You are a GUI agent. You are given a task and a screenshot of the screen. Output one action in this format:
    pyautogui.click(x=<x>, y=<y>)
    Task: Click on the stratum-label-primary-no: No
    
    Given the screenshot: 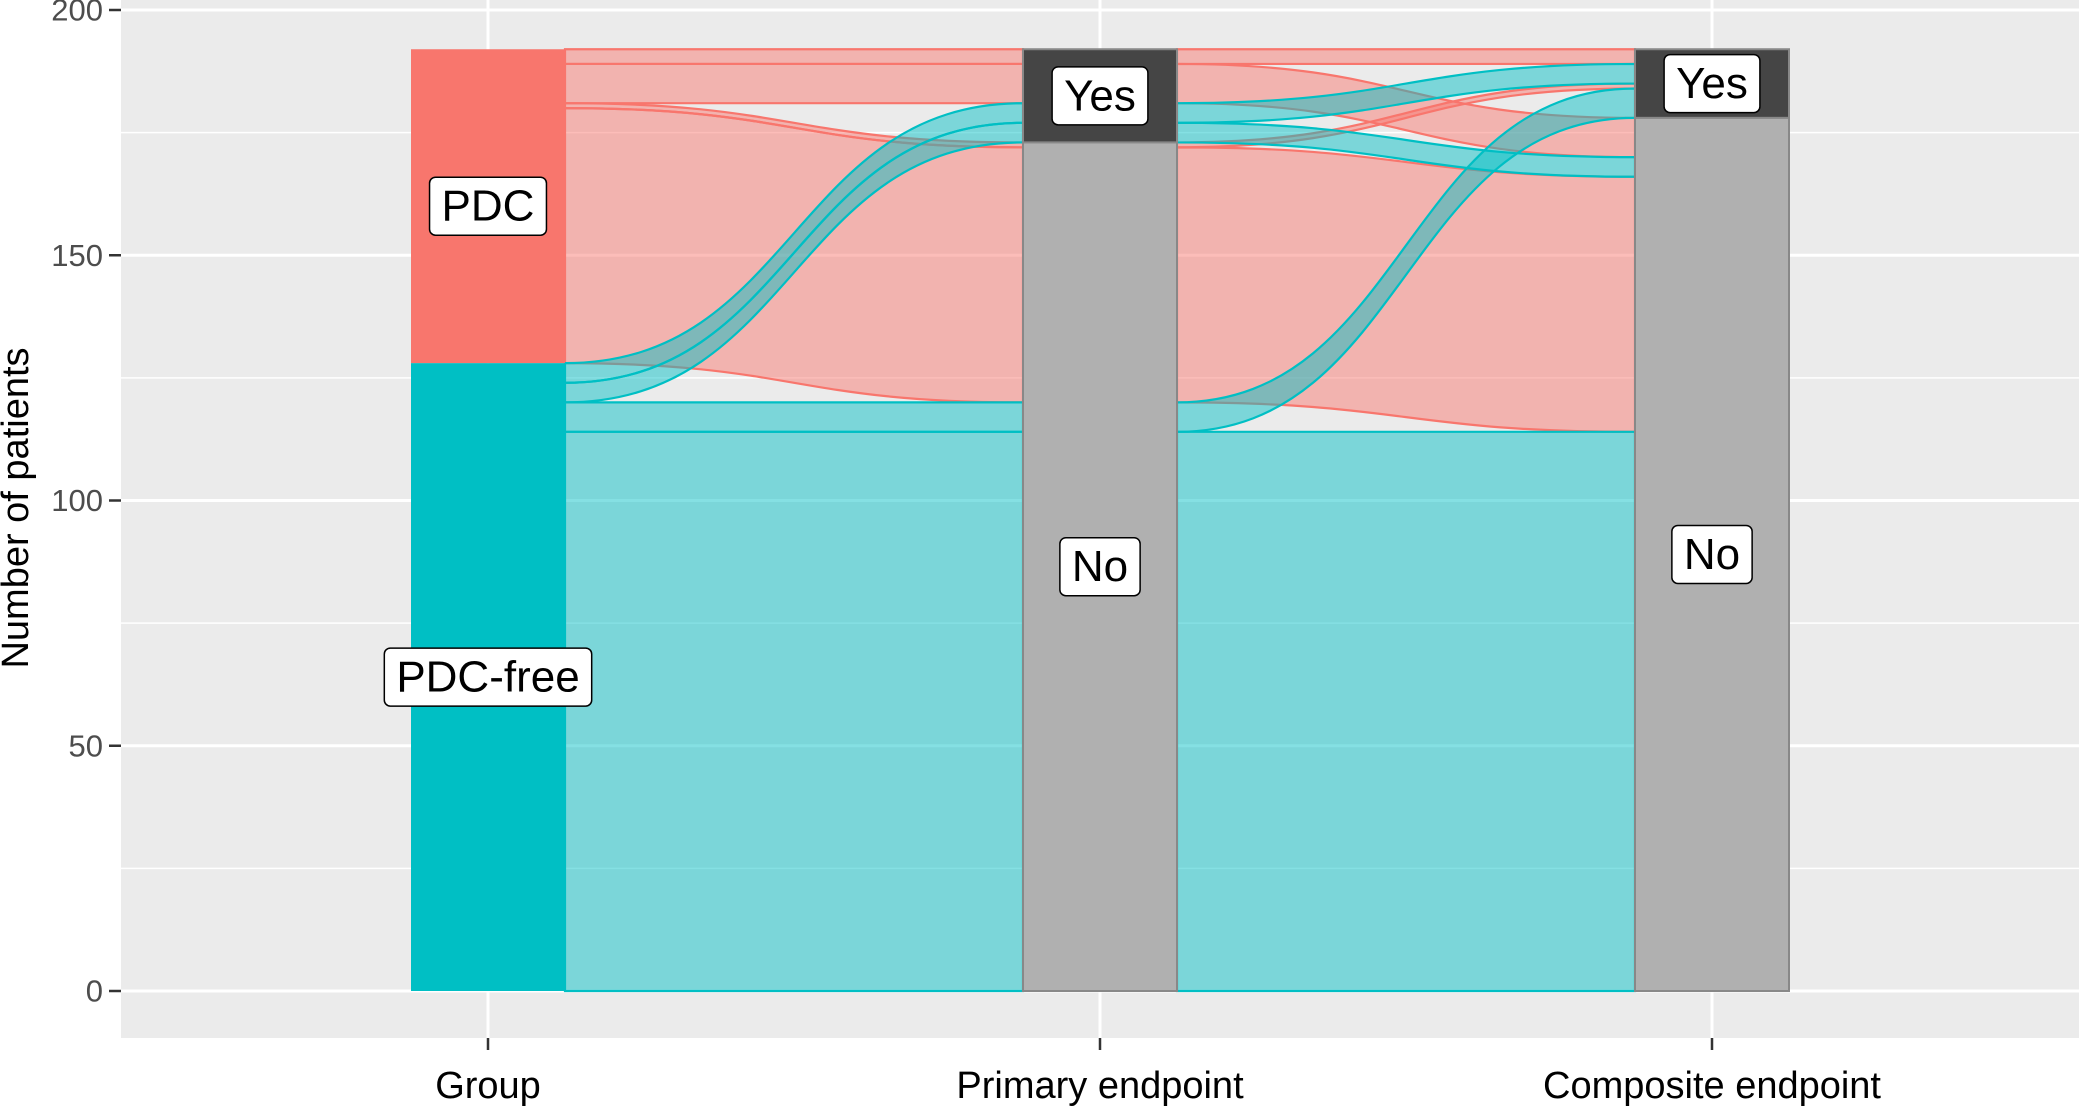 What is the action you would take?
    pyautogui.click(x=1100, y=566)
    